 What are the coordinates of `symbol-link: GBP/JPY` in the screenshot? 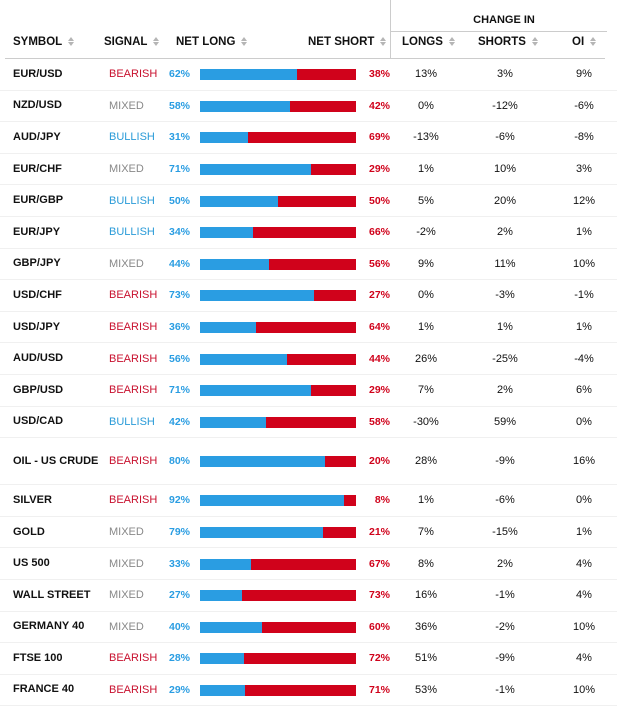 It's located at (37, 263).